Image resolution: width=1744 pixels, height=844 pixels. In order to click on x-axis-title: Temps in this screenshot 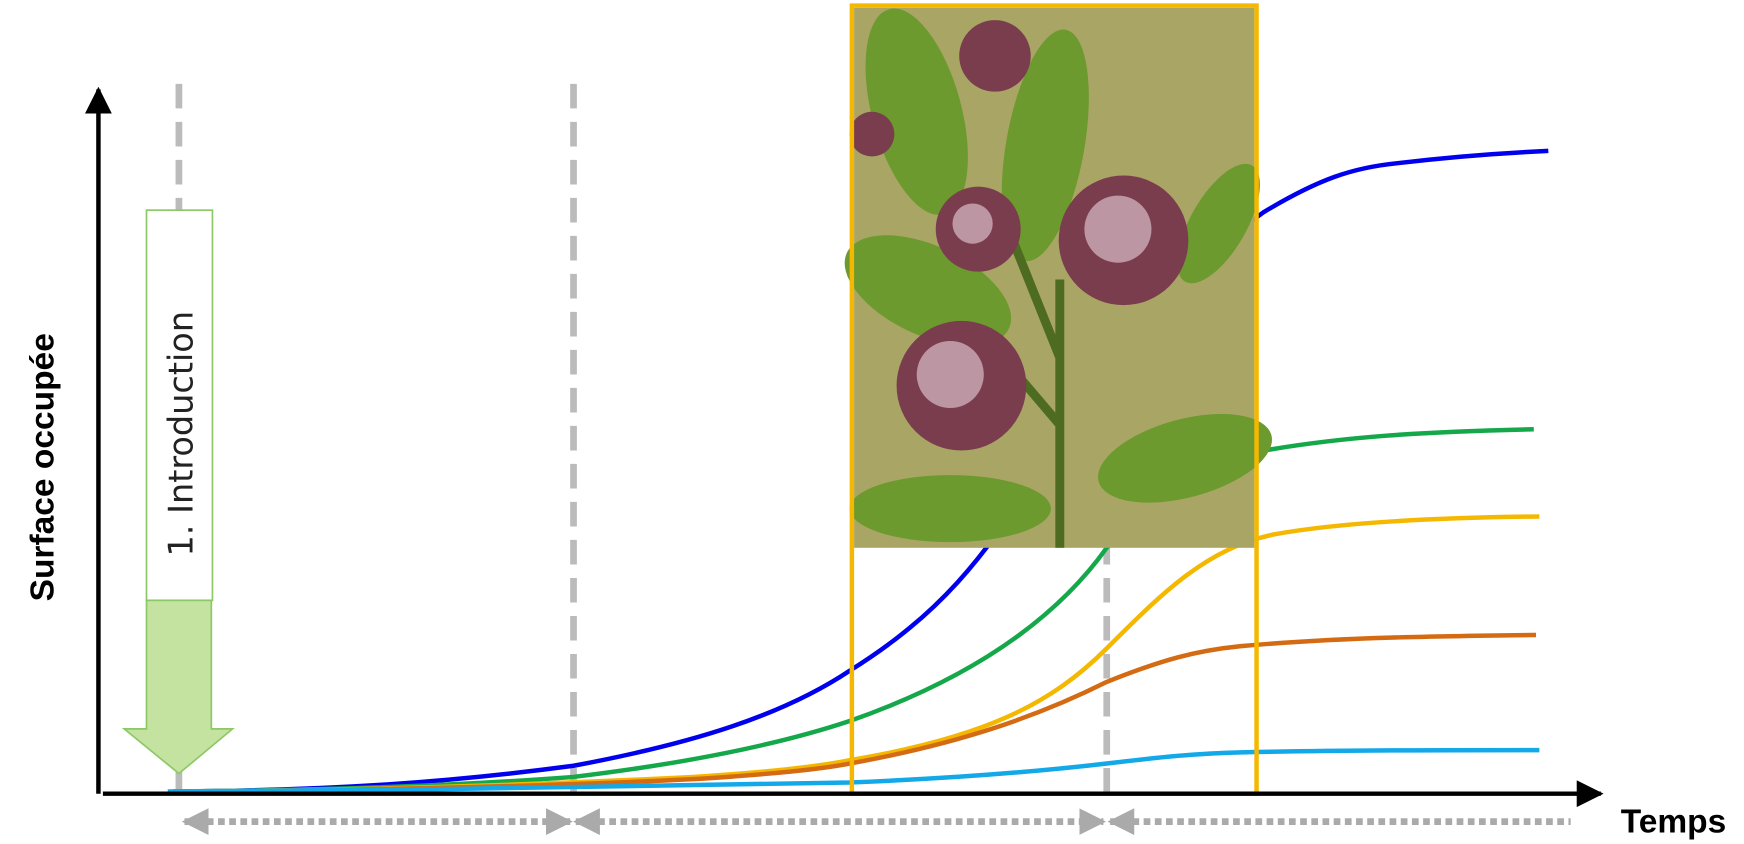, I will do `click(1674, 822)`.